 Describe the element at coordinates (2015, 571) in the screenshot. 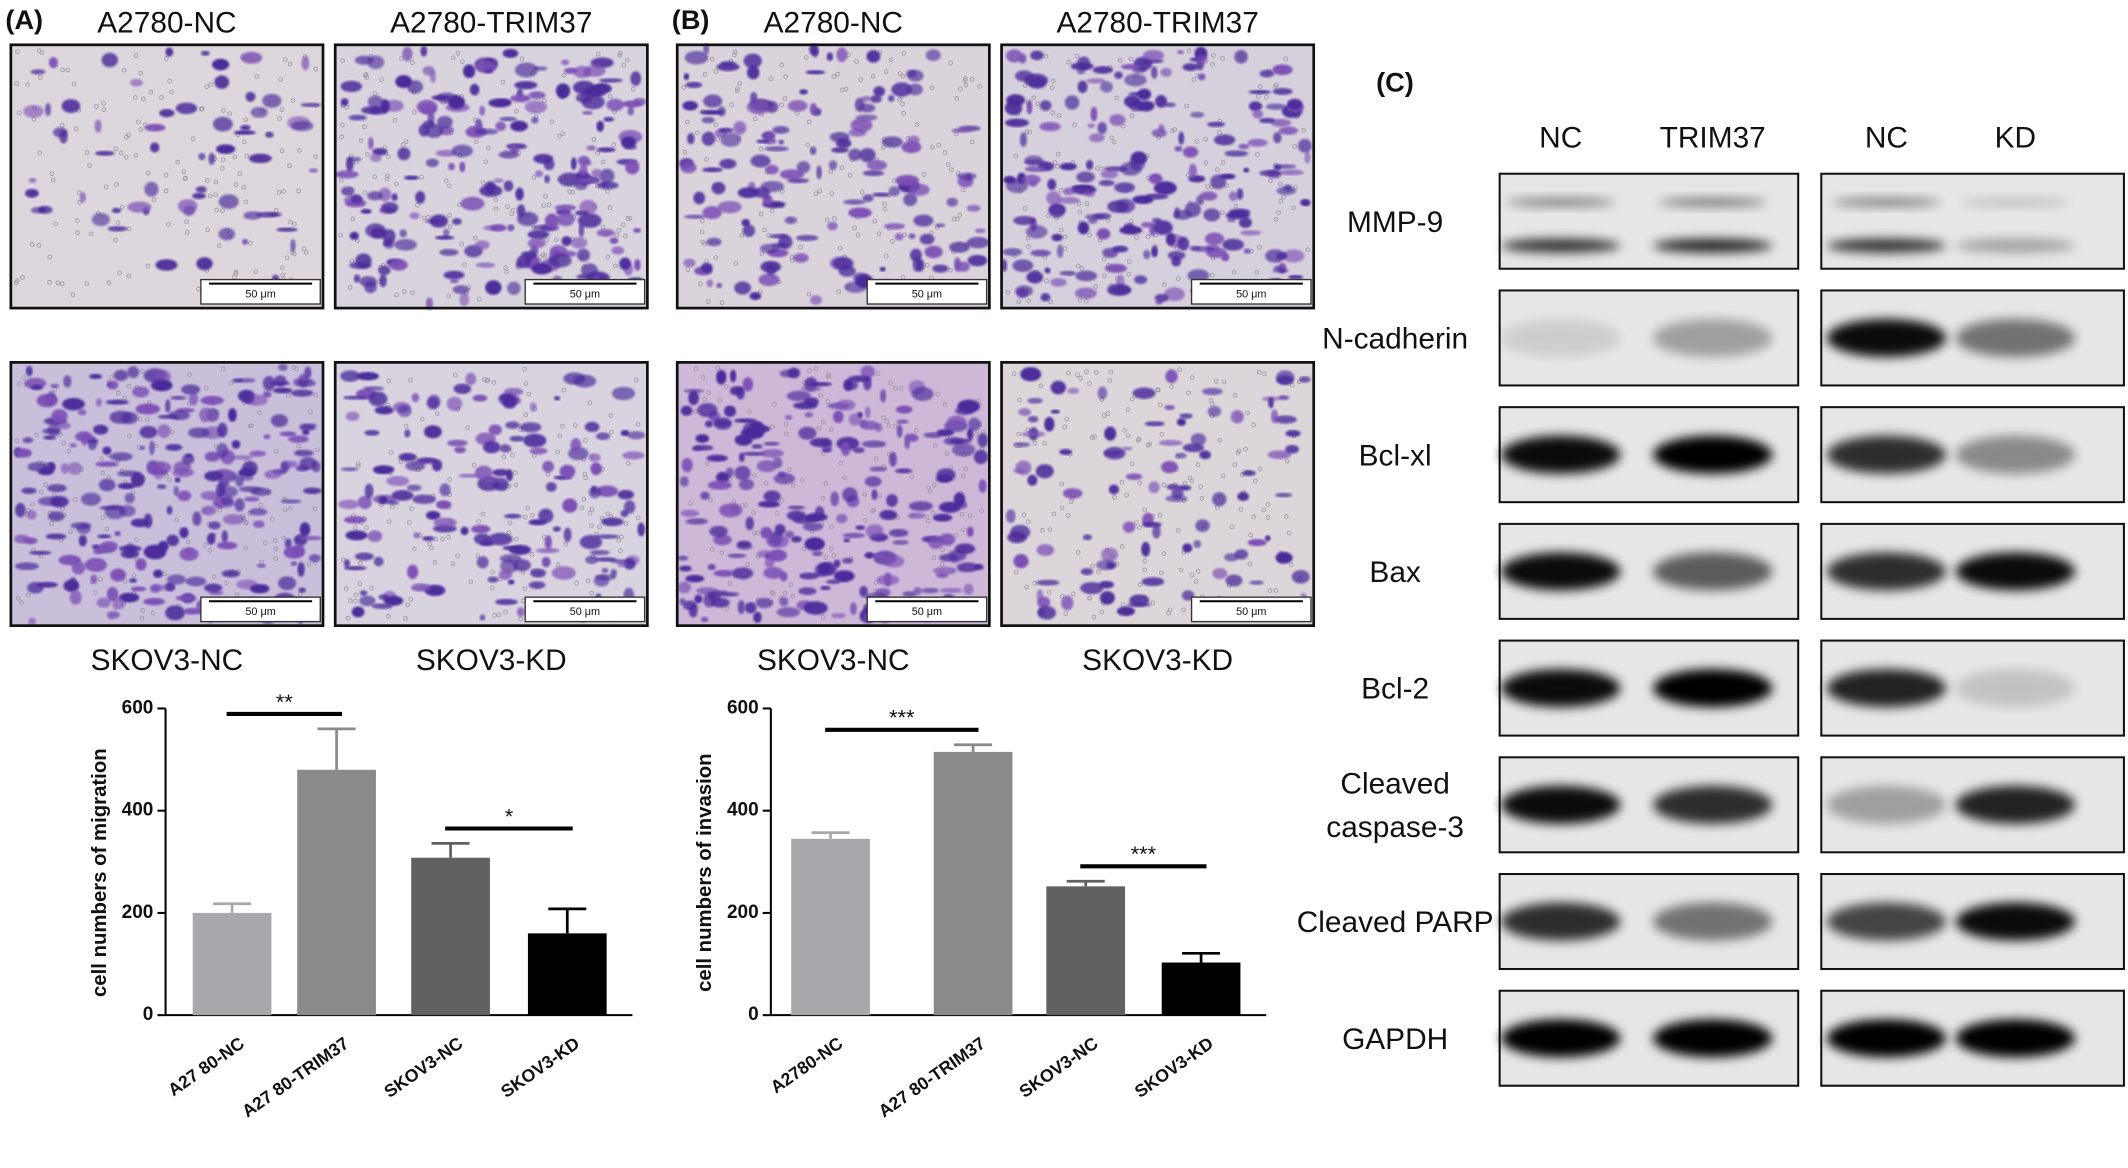

I see `blot-band` at that location.